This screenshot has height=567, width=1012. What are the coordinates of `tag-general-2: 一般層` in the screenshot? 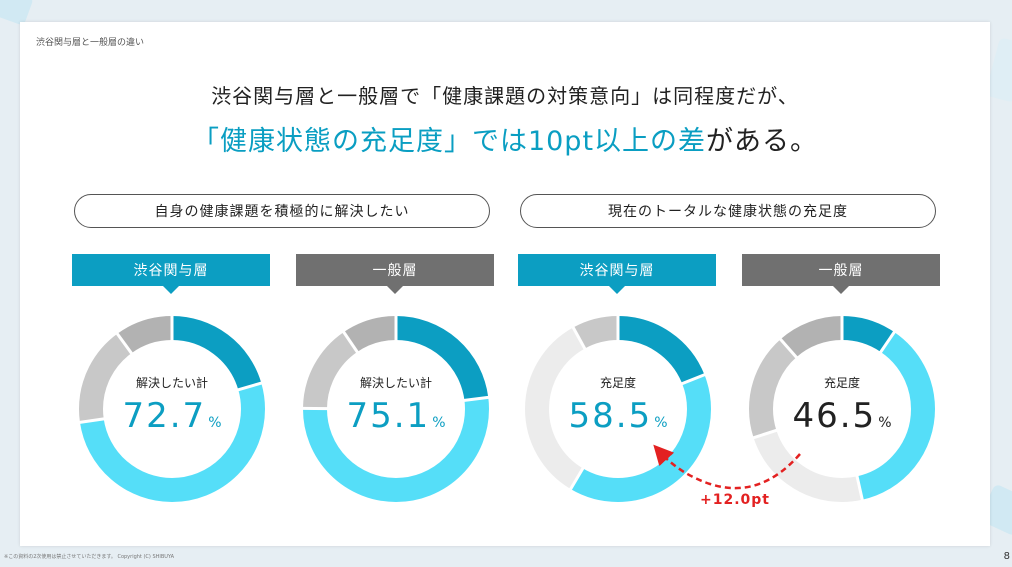 It's located at (841, 274).